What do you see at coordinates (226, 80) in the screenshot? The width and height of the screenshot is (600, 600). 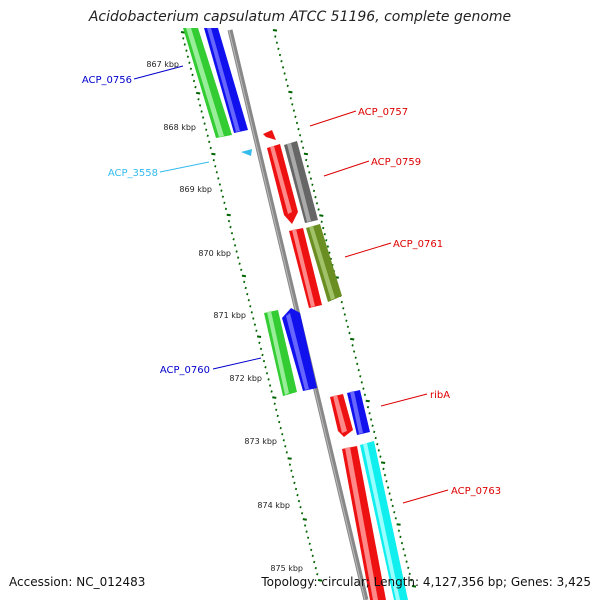 I see `feature-ACP_0756-blue` at bounding box center [226, 80].